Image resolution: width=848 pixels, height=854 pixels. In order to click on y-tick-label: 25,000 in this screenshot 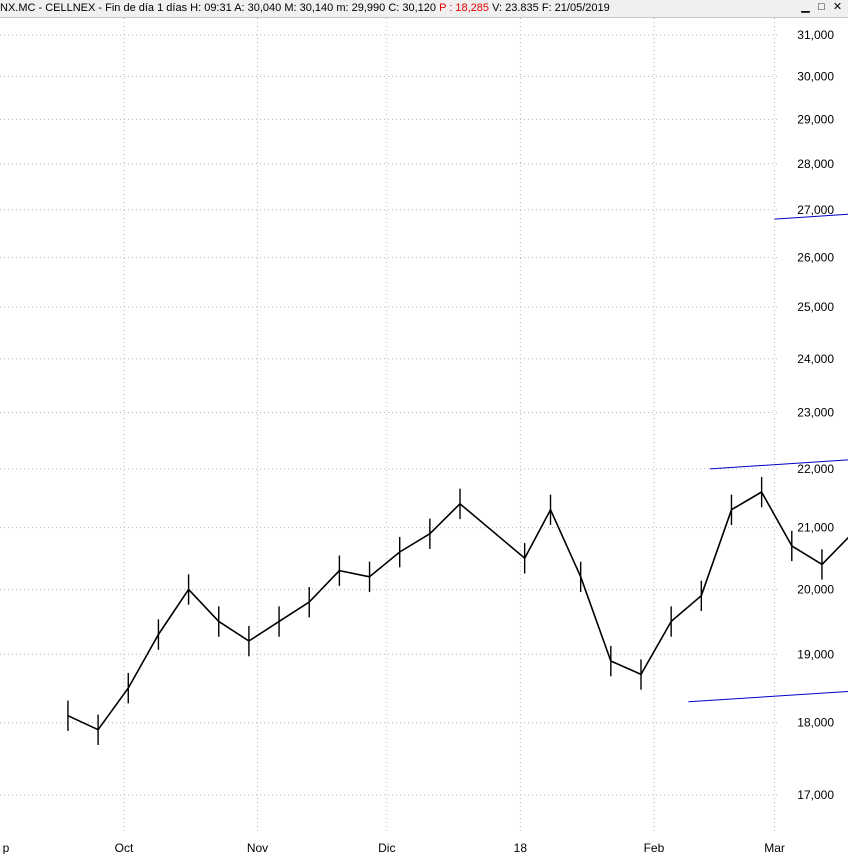, I will do `click(815, 307)`.